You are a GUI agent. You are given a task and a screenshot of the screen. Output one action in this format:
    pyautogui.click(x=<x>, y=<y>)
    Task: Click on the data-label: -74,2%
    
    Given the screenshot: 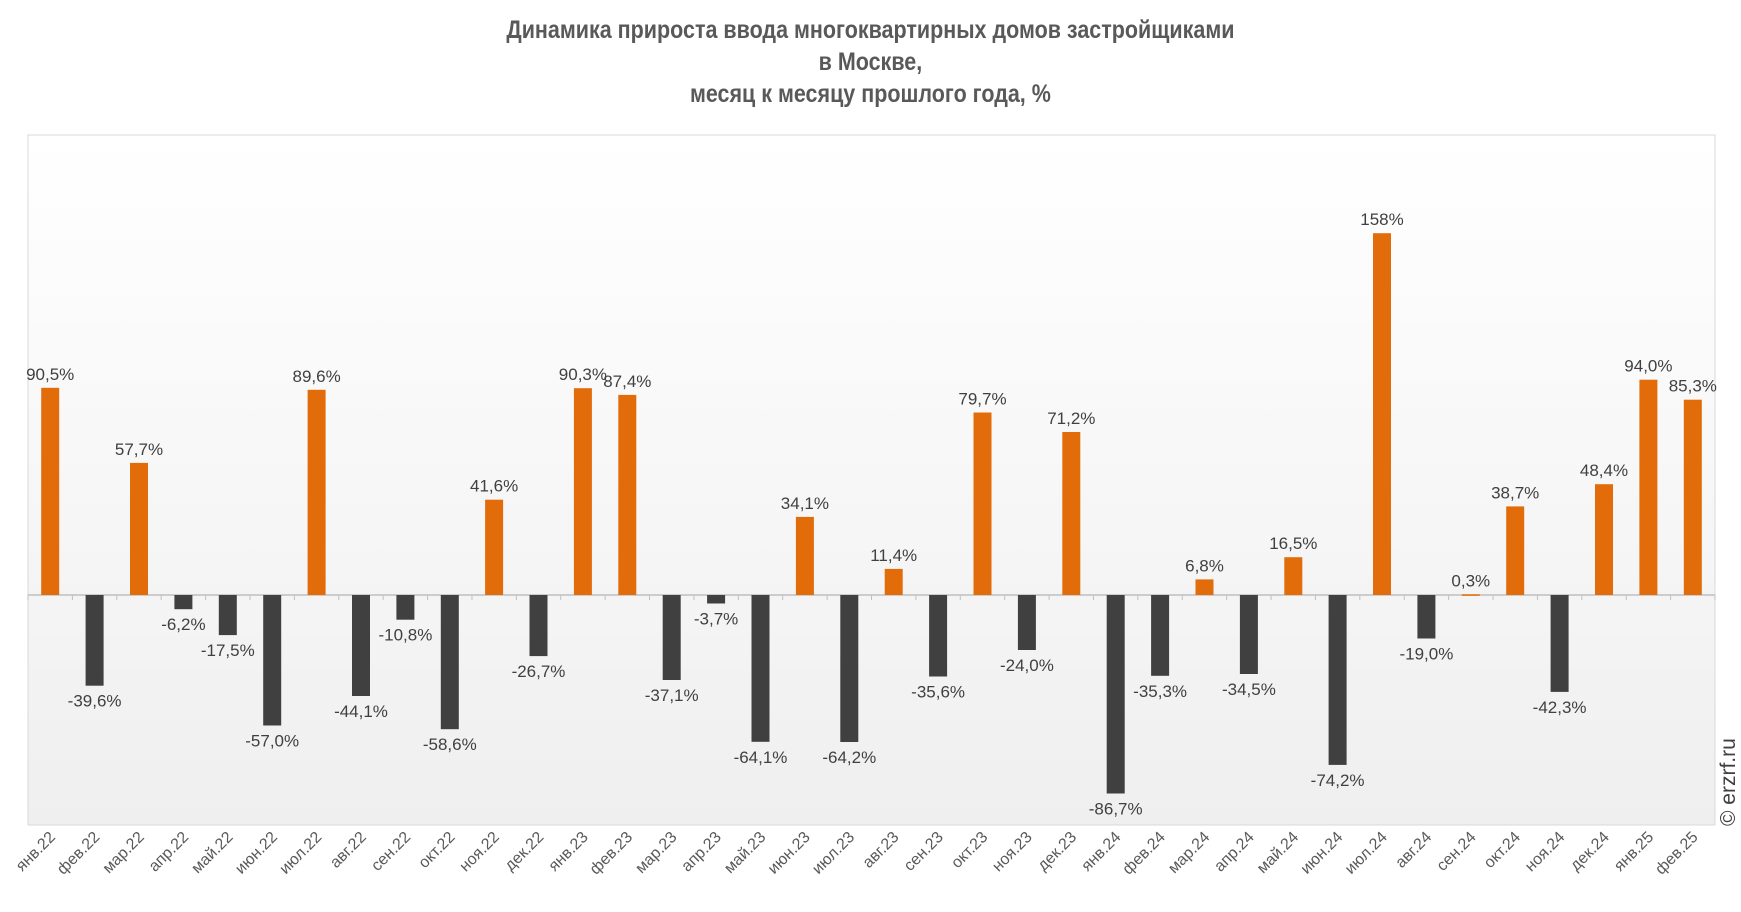 What is the action you would take?
    pyautogui.click(x=1338, y=780)
    